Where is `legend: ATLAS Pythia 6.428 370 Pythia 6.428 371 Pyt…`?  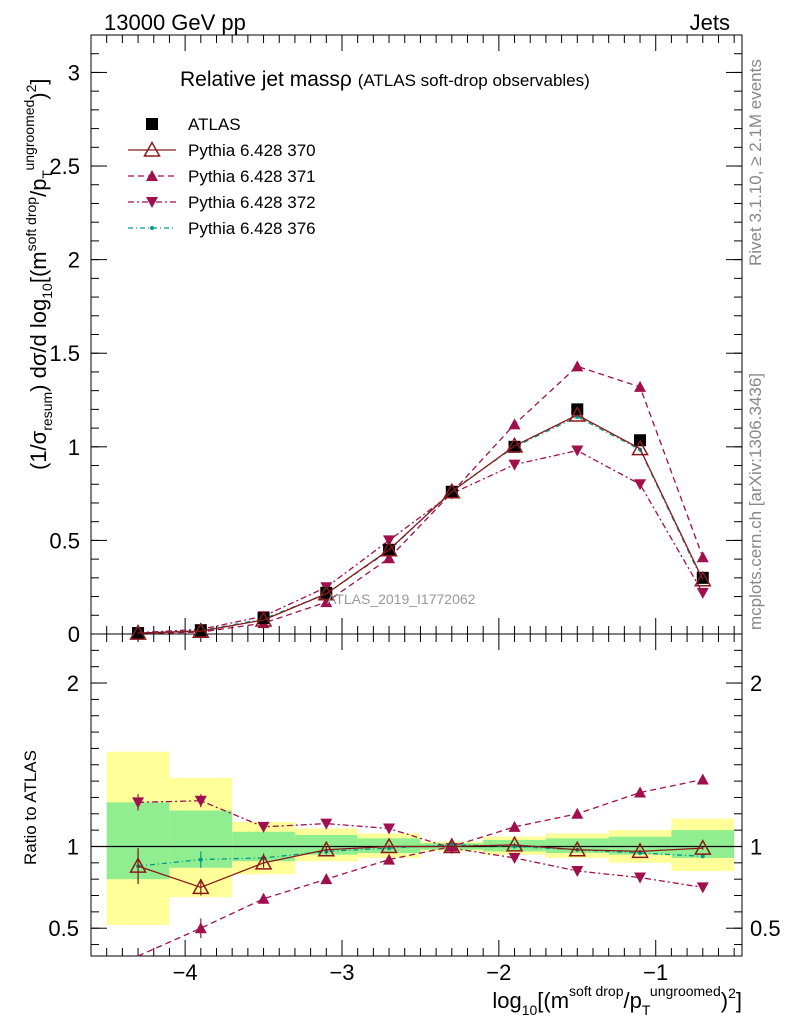 legend: ATLAS Pythia 6.428 370 Pythia 6.428 371 Pyt… is located at coordinates (222, 176).